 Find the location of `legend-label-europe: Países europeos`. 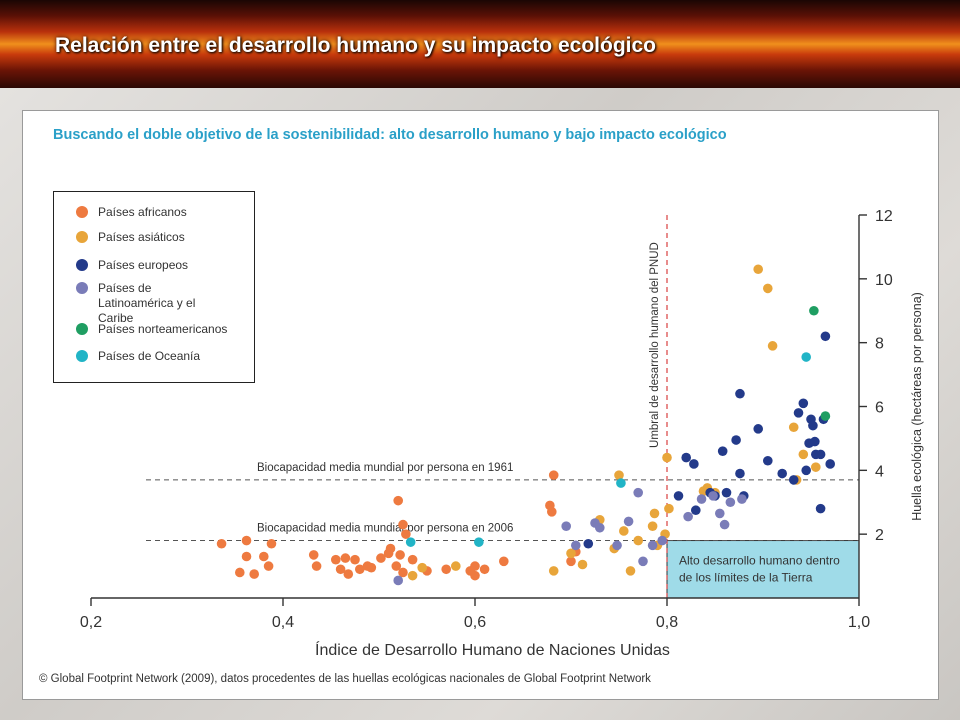

legend-label-europe: Países europeos is located at coordinates (143, 265).